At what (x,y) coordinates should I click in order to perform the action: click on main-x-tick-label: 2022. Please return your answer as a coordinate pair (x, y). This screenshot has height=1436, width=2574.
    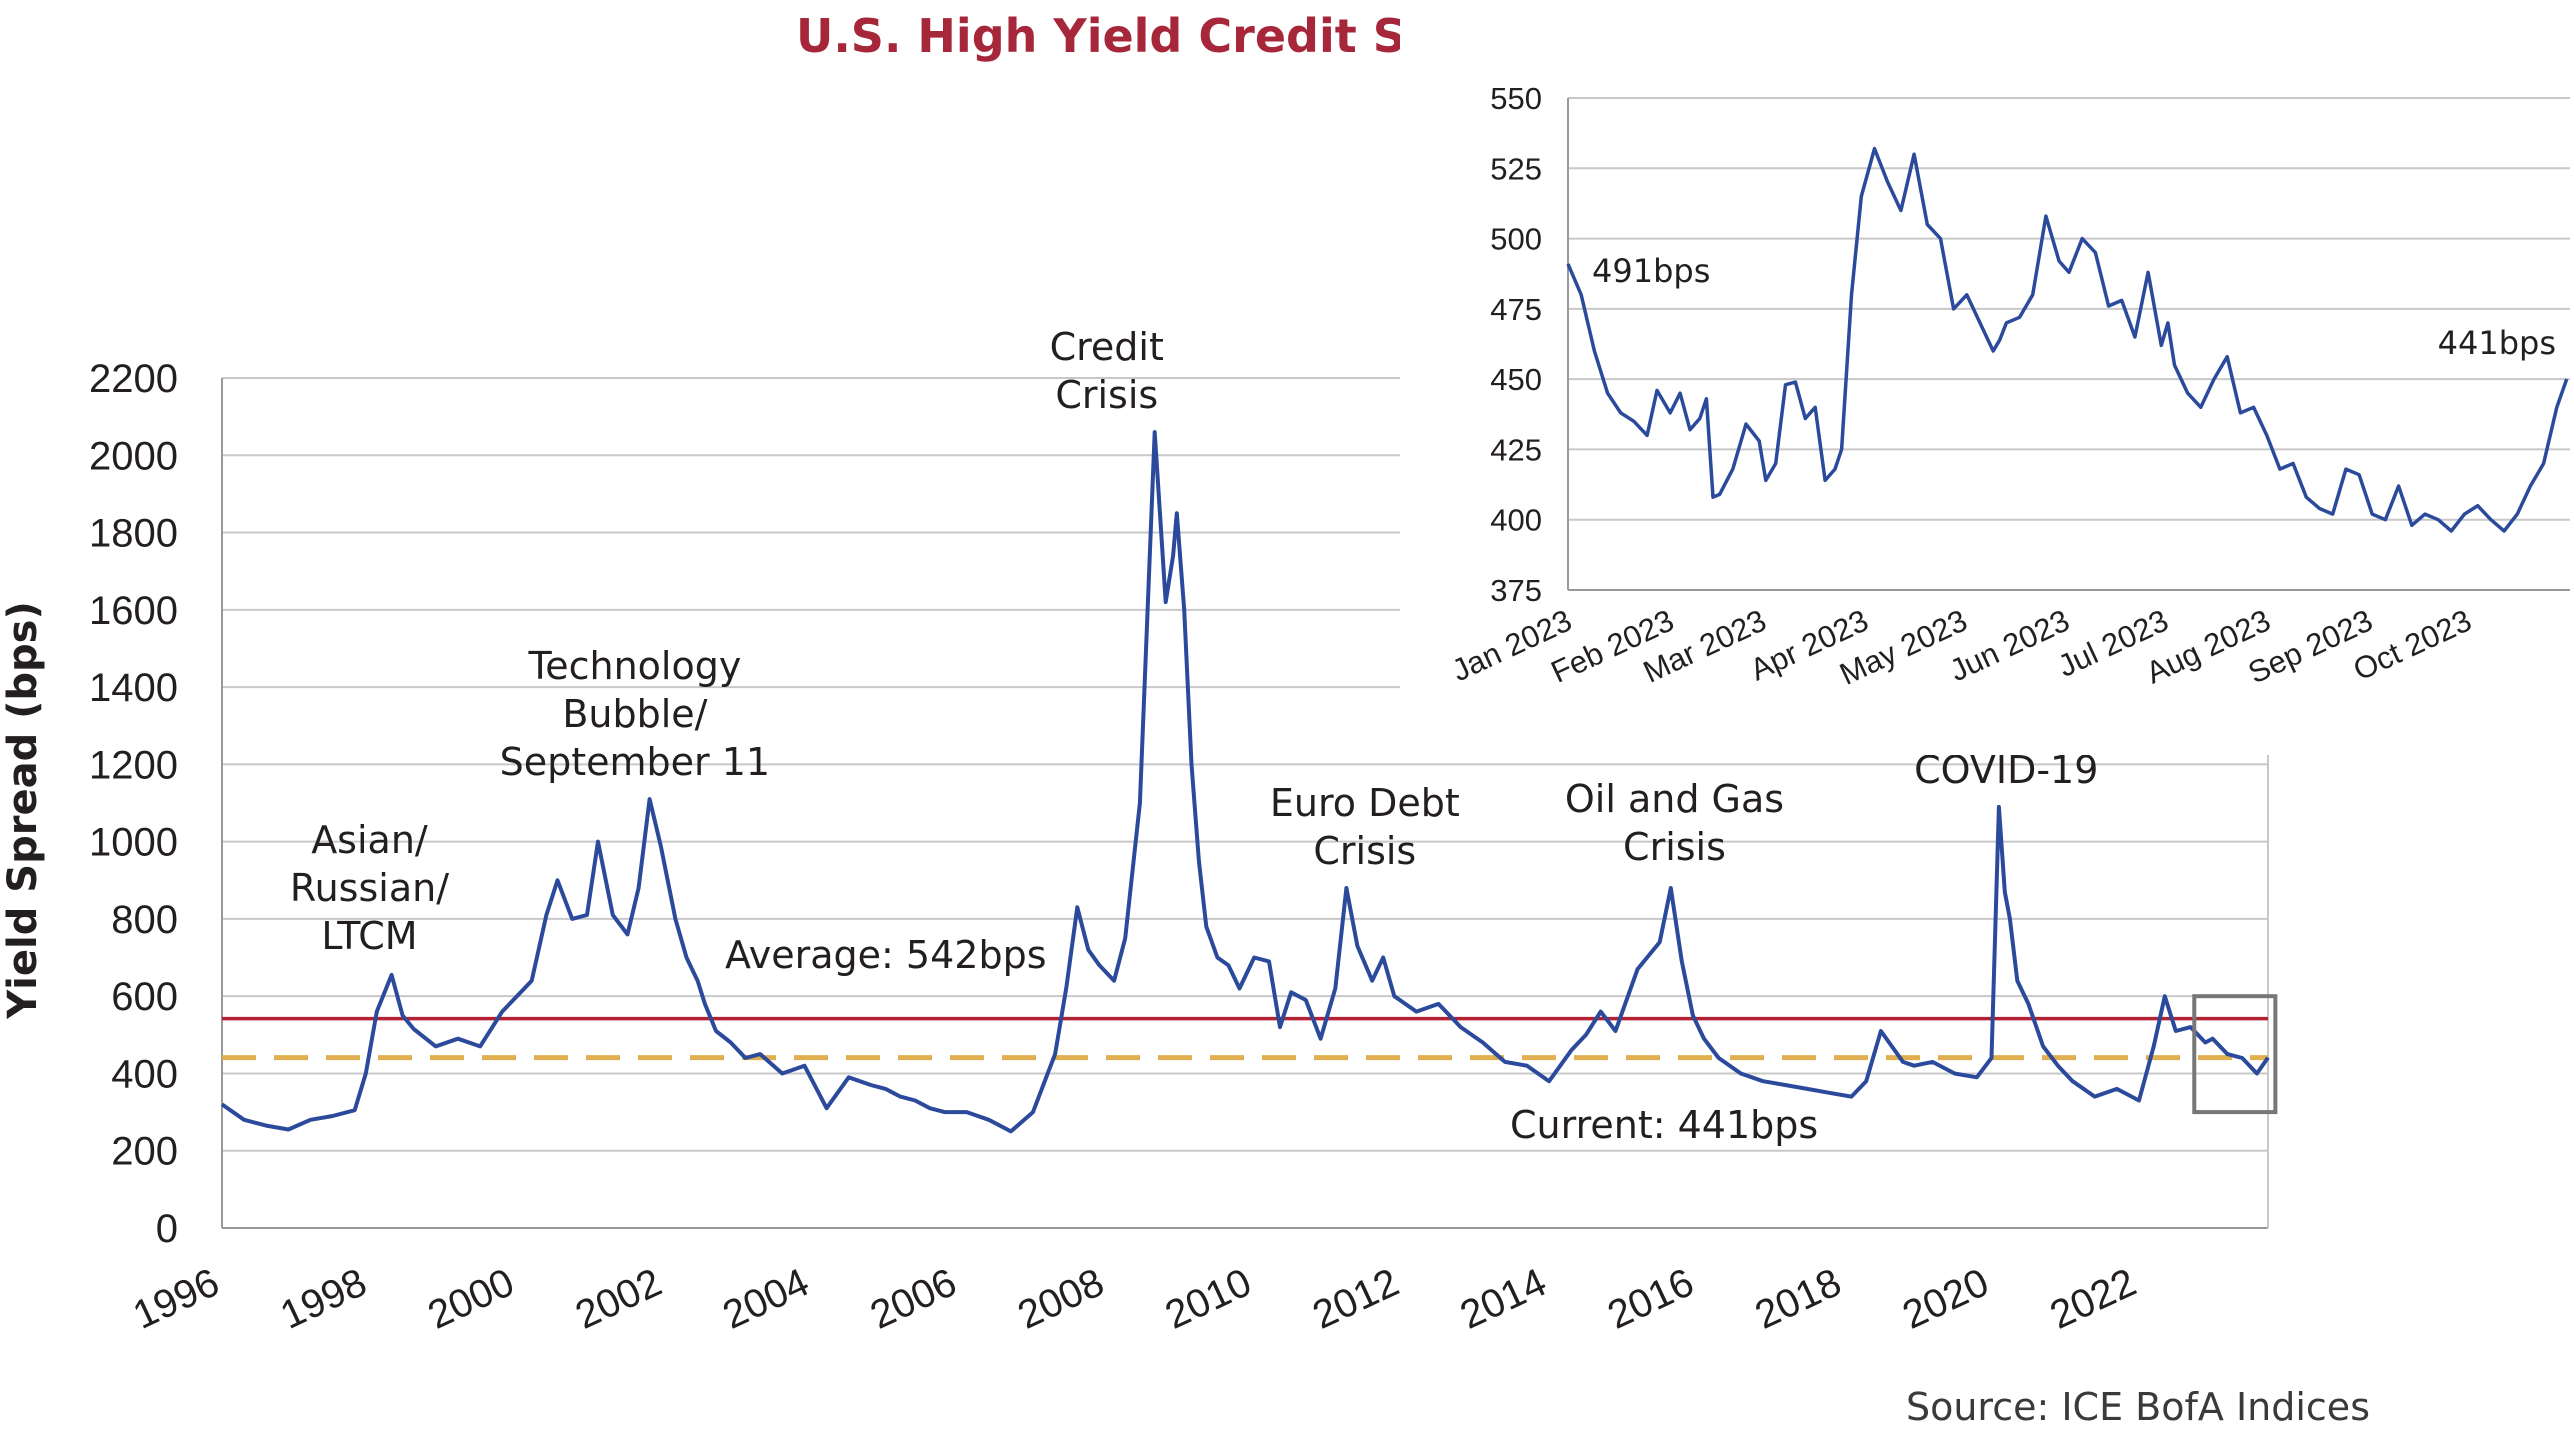
    Looking at the image, I should click on (2093, 1298).